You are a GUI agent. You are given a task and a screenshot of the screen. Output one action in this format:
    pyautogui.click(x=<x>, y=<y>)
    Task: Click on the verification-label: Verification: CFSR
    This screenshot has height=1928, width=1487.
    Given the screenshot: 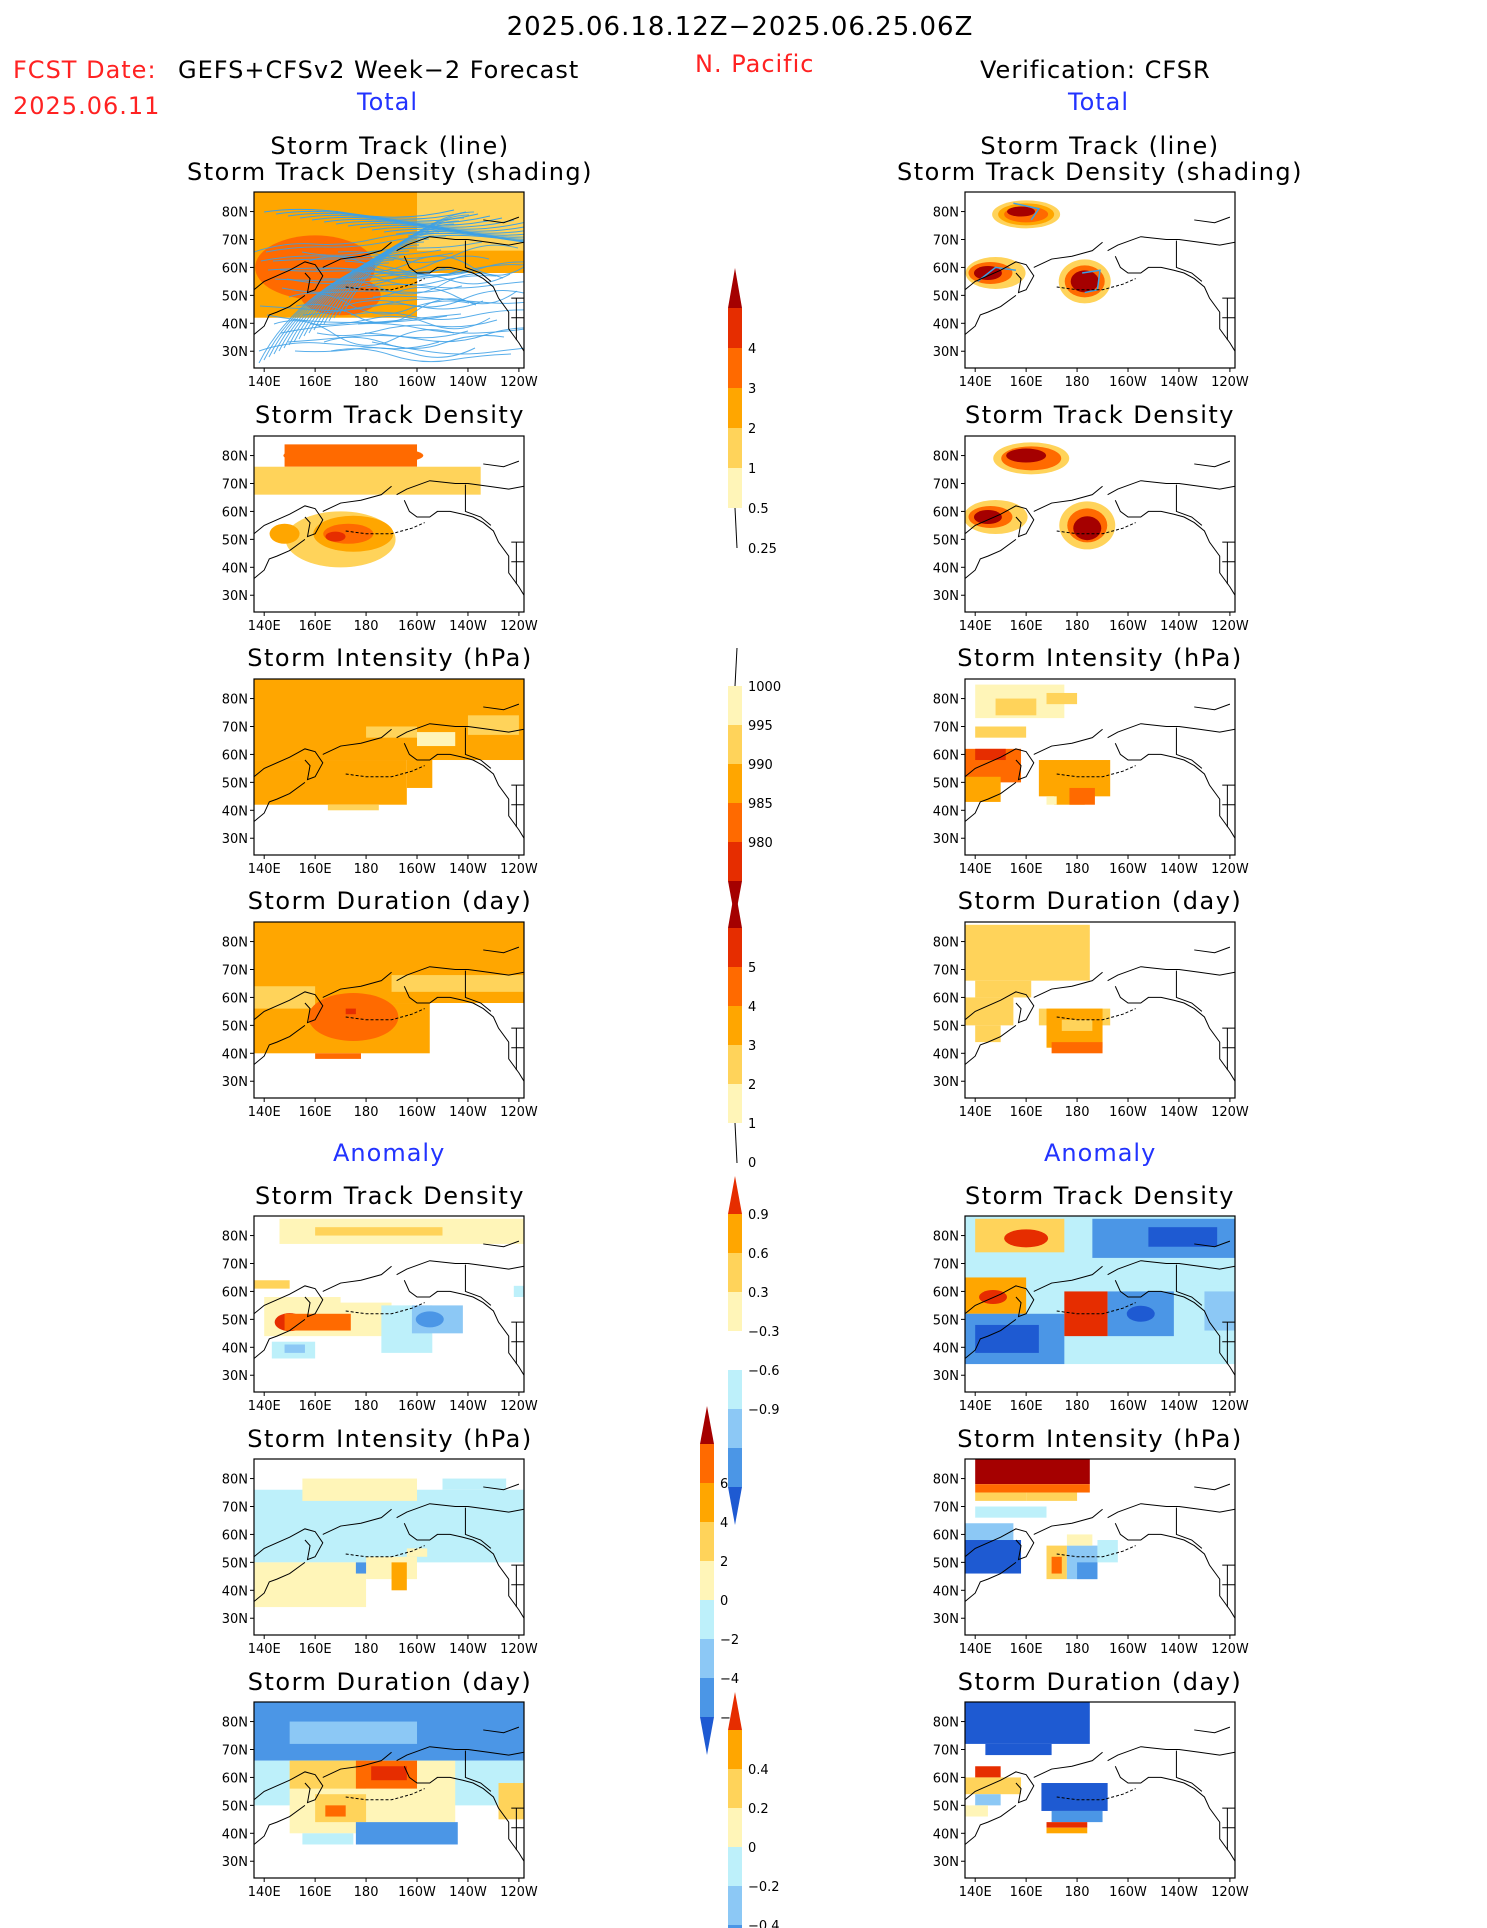 What is the action you would take?
    pyautogui.click(x=1095, y=70)
    